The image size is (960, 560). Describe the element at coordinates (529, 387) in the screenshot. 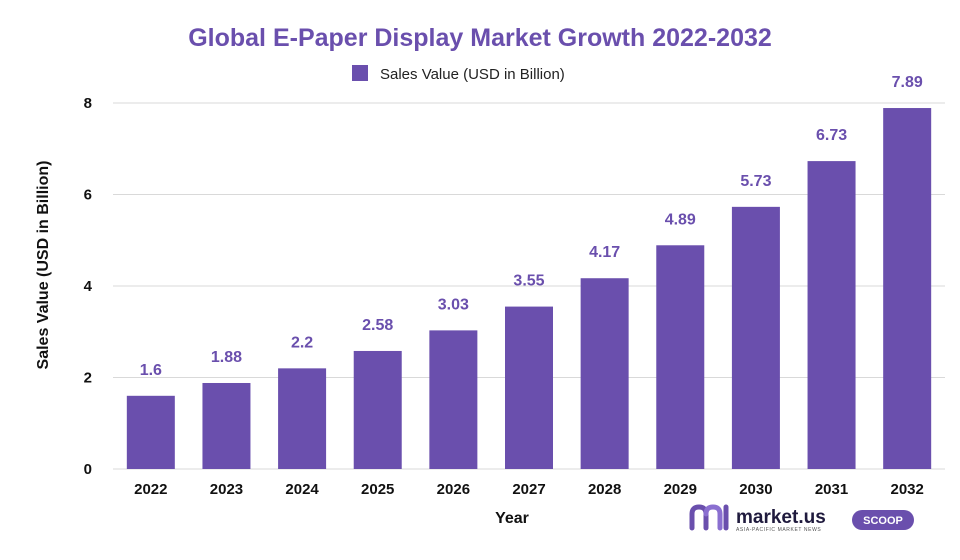

I see `bar-2027` at that location.